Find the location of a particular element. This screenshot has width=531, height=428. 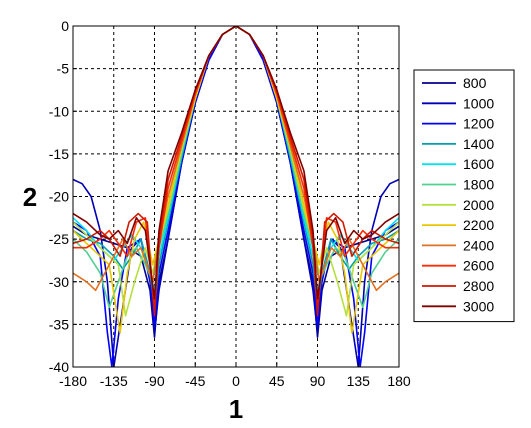

y-axis-label: 2 is located at coordinates (30, 197).